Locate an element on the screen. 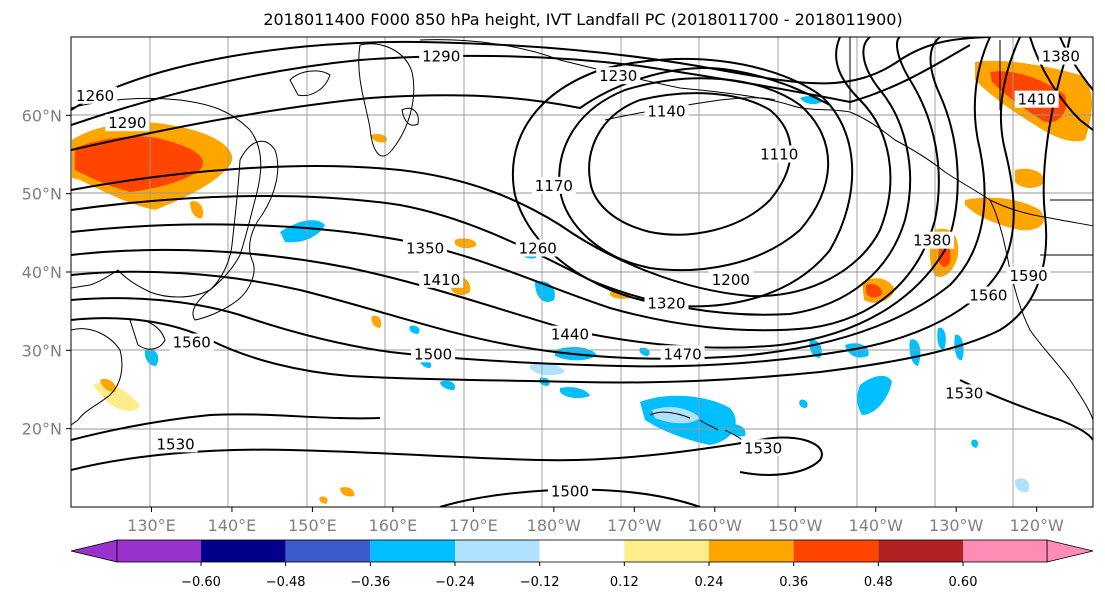 Image resolution: width=1105 pixels, height=601 pixels. colorbar-tick-label: −0.36 is located at coordinates (370, 582).